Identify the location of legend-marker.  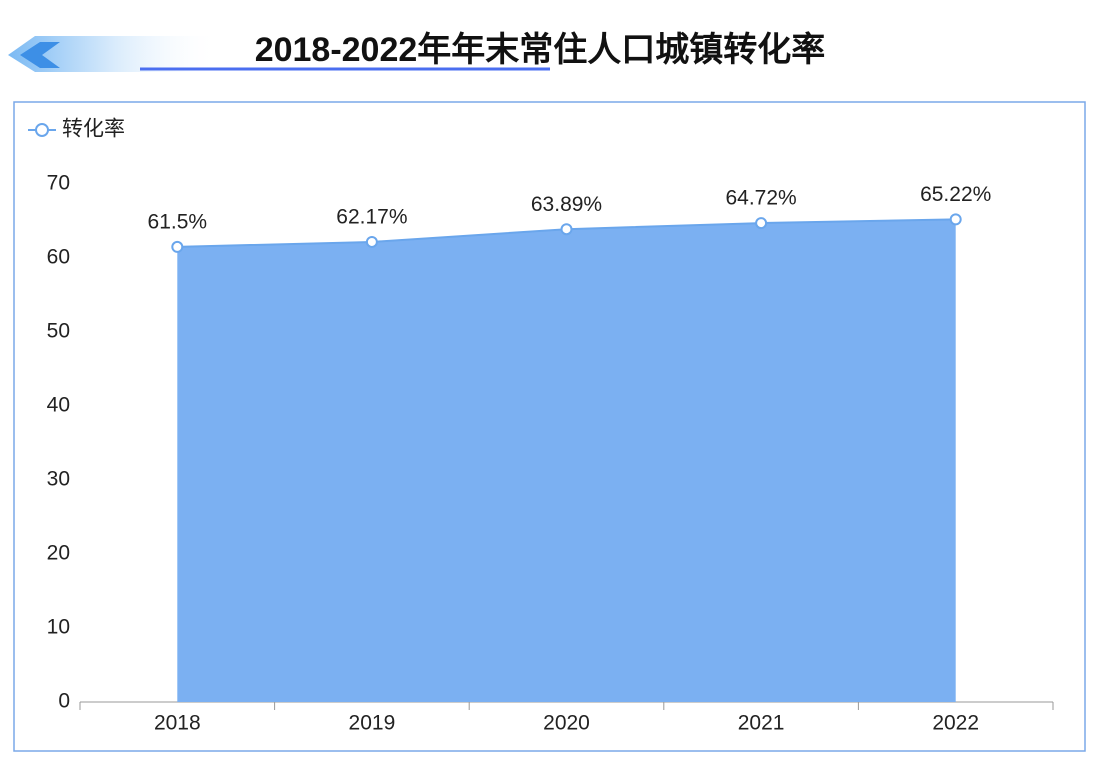
(42, 130).